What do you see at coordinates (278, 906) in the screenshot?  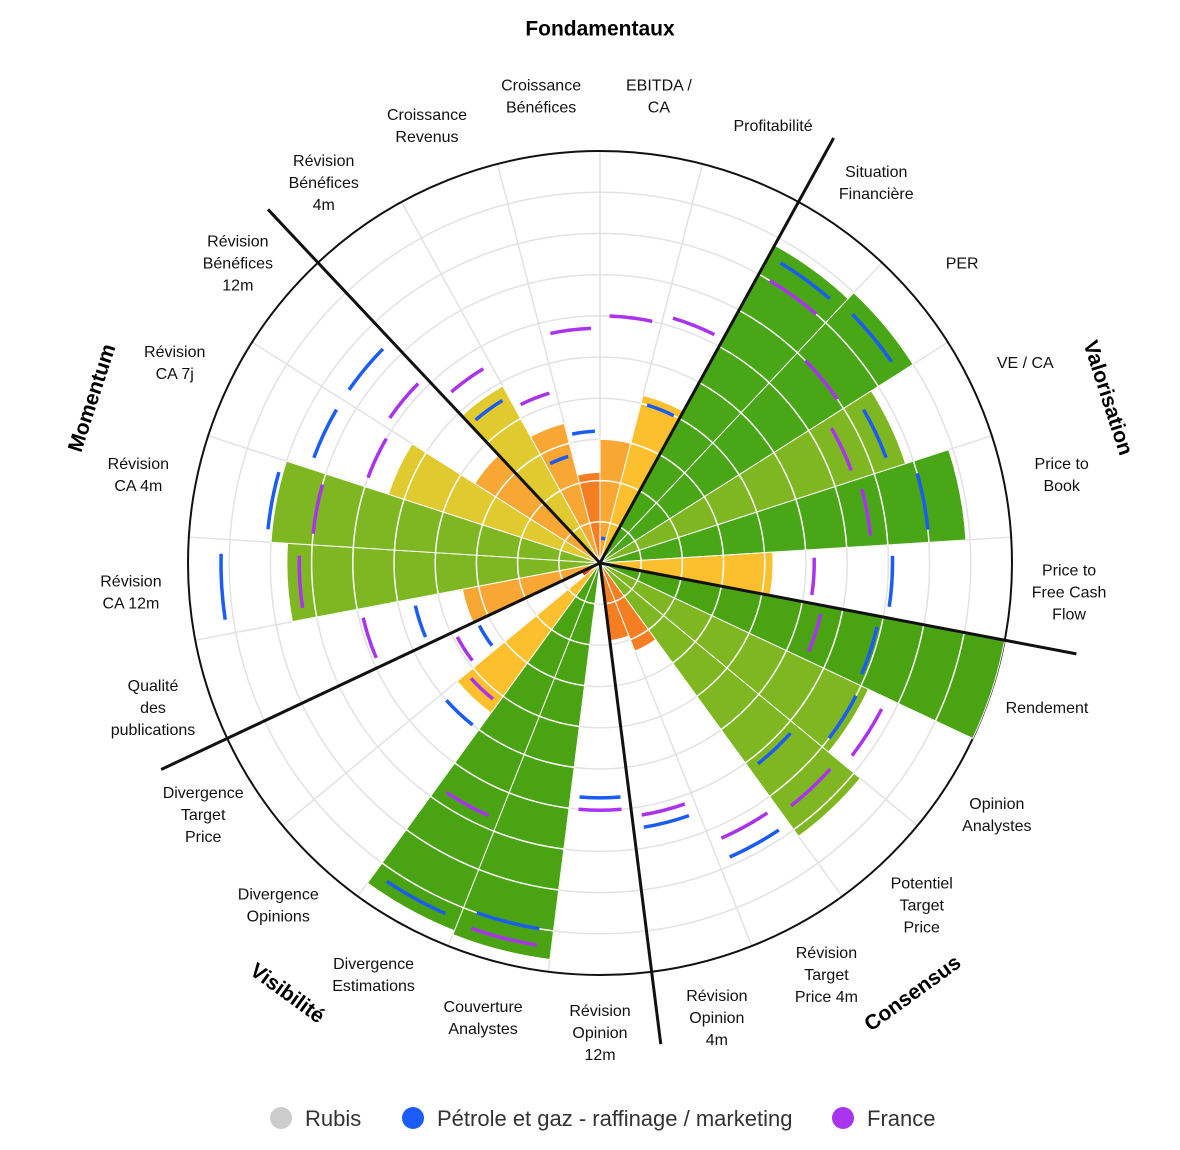 I see `axis-label-divop: Divergence Opinions` at bounding box center [278, 906].